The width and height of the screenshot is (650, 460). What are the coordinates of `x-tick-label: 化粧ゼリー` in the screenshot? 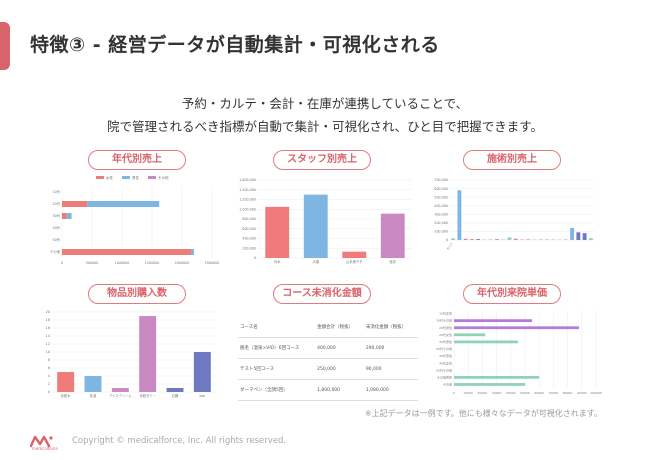 It's located at (147, 395).